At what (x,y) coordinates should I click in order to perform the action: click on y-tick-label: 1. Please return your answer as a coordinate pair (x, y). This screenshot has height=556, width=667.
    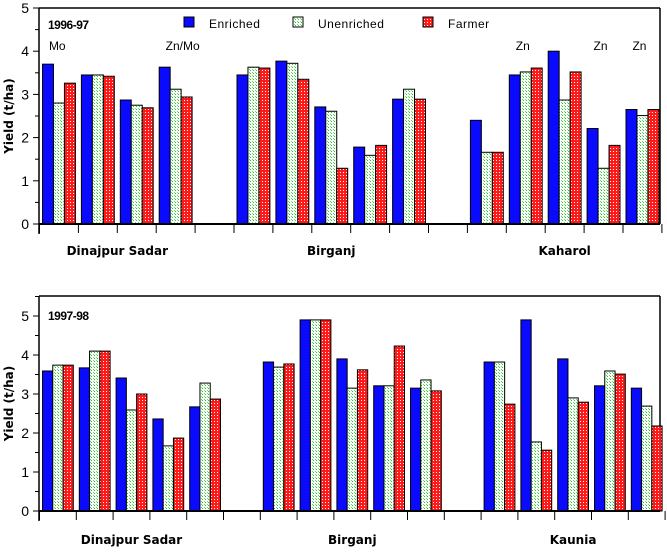
    Looking at the image, I should click on (25, 472).